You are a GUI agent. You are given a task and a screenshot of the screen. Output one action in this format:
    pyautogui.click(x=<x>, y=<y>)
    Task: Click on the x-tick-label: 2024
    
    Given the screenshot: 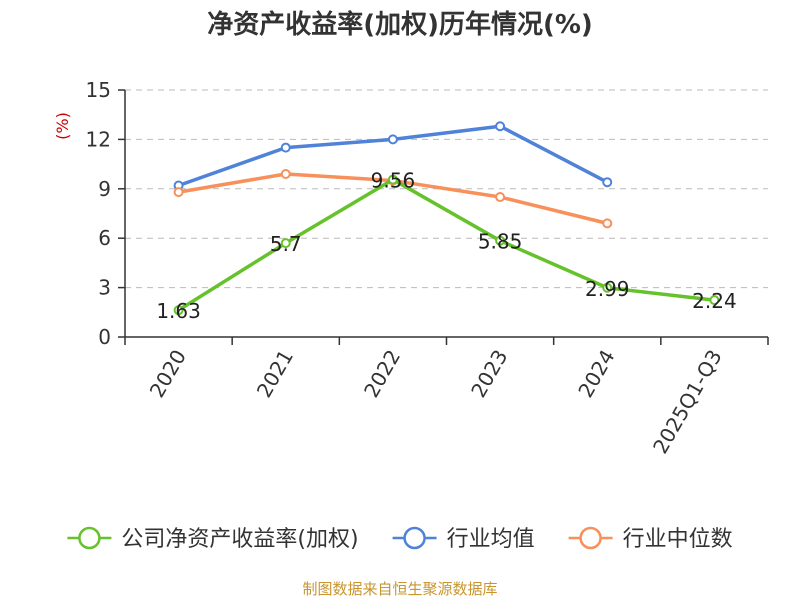 What is the action you would take?
    pyautogui.click(x=596, y=374)
    